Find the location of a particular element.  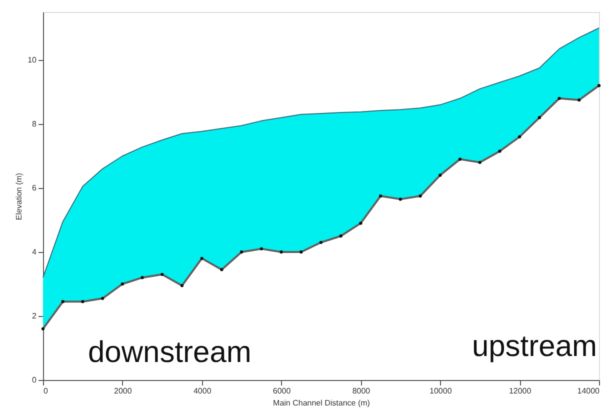

annotation: downstream is located at coordinates (170, 352).